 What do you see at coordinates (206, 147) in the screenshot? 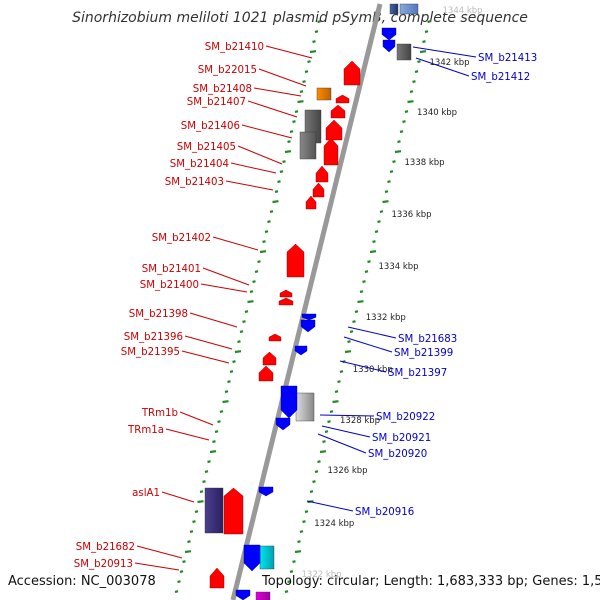
I see `gene-label-left: SM_b21405` at bounding box center [206, 147].